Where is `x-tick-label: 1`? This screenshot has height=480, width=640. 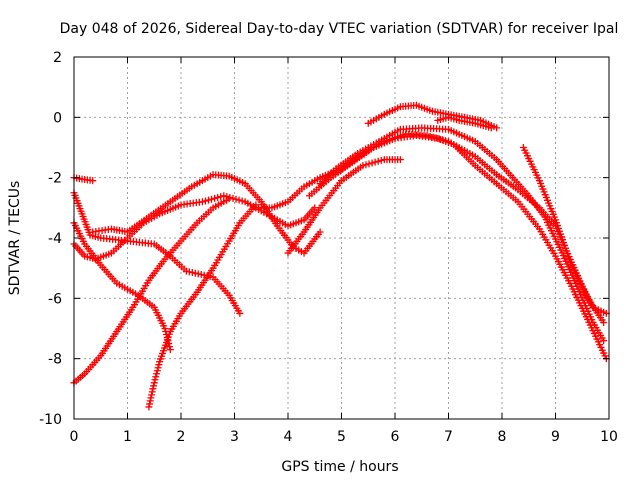 x-tick-label: 1 is located at coordinates (127, 437).